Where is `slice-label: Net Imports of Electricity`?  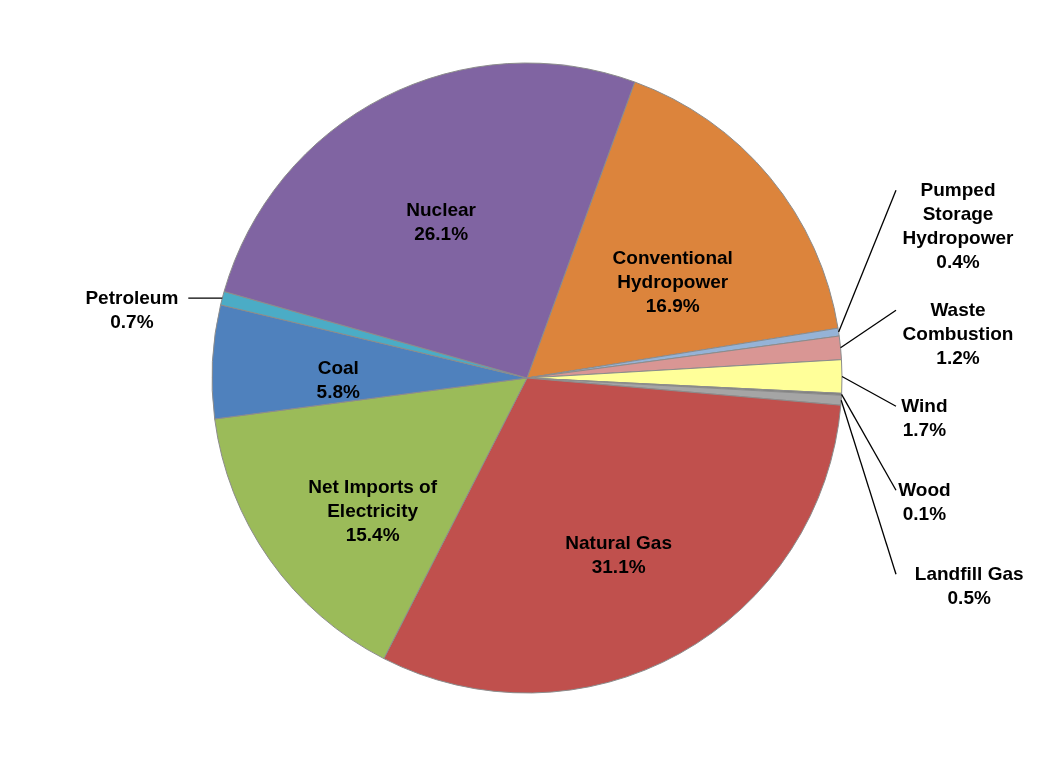
slice-label: Net Imports of Electricity is located at coordinates (373, 499).